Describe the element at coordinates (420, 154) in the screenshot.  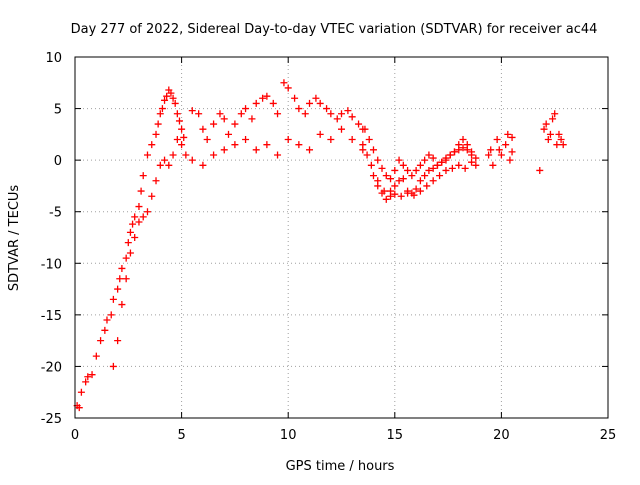
I see `series-dip-upper` at that location.